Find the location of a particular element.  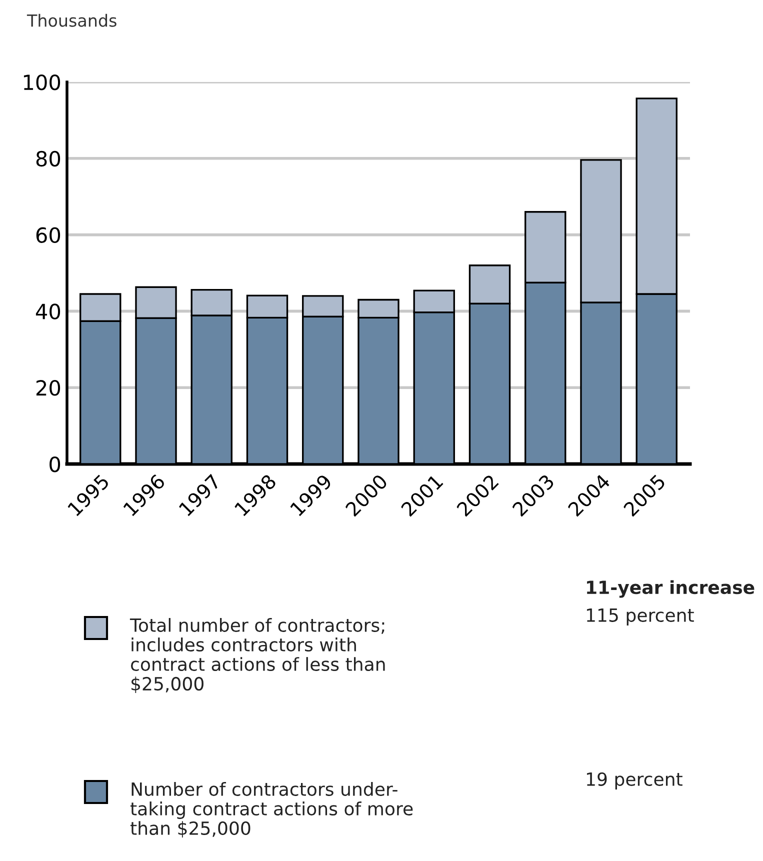

y-tick-label: 0 is located at coordinates (55, 464).